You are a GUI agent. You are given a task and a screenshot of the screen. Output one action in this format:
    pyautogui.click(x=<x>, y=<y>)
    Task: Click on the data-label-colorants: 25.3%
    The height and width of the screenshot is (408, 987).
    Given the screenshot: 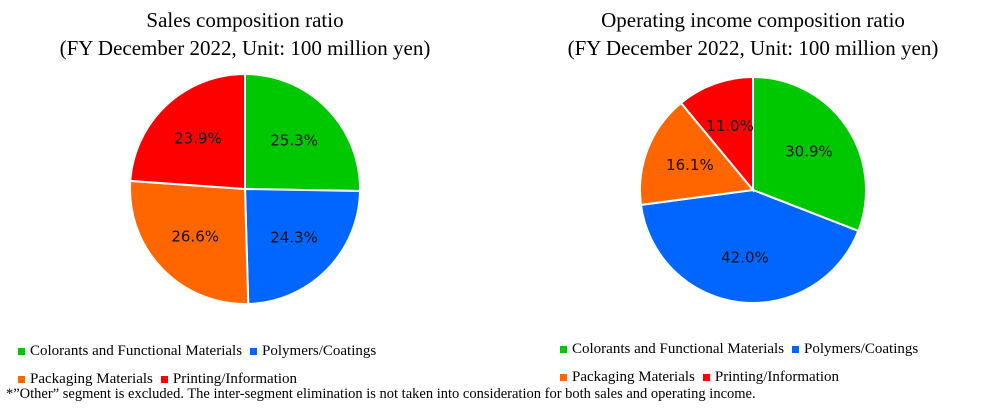 What is the action you would take?
    pyautogui.click(x=294, y=141)
    